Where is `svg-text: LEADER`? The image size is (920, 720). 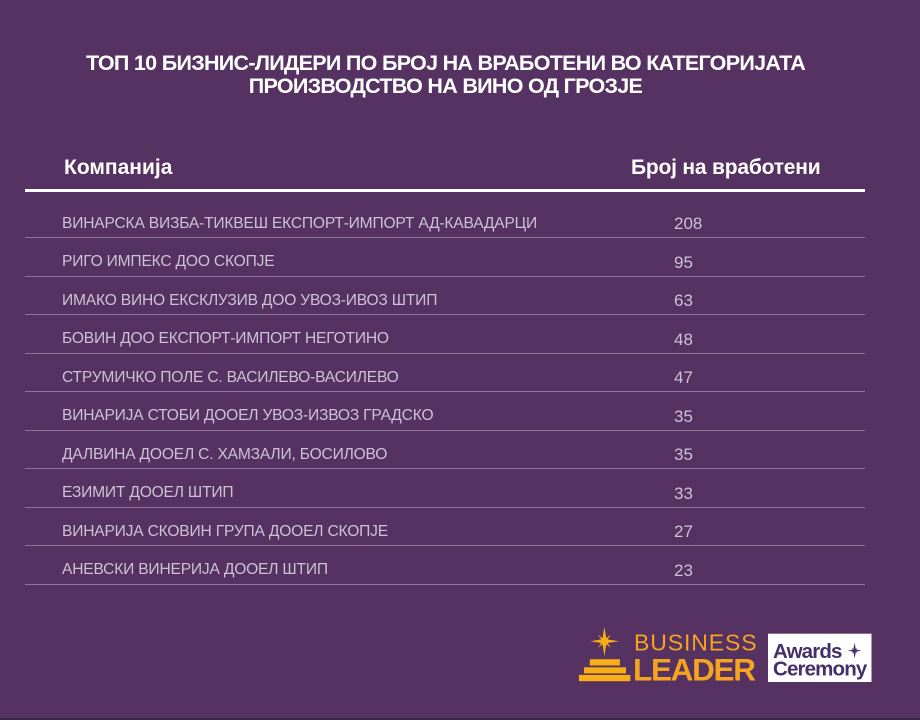 svg-text: LEADER is located at coordinates (694, 670).